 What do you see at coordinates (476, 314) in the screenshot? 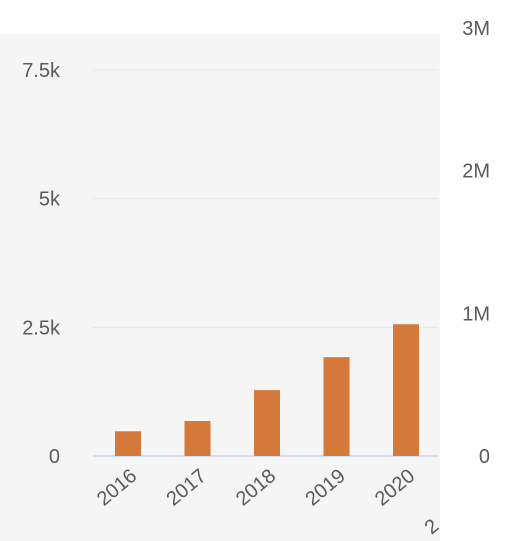
I see `right-tick-label: 1M` at bounding box center [476, 314].